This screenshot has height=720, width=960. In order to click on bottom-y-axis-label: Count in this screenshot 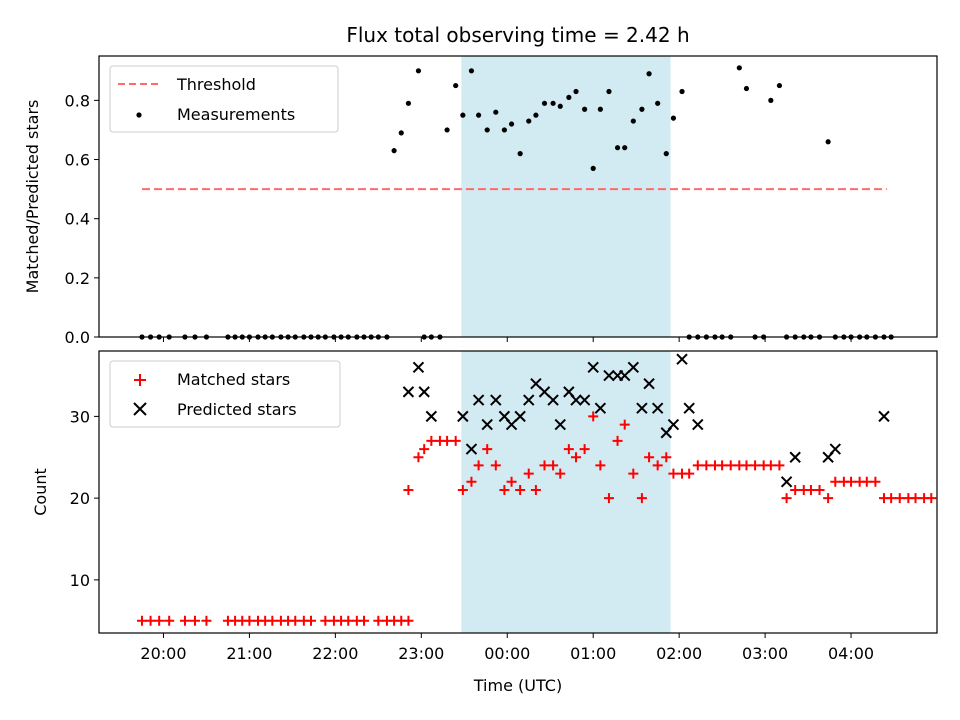, I will do `click(40, 492)`.